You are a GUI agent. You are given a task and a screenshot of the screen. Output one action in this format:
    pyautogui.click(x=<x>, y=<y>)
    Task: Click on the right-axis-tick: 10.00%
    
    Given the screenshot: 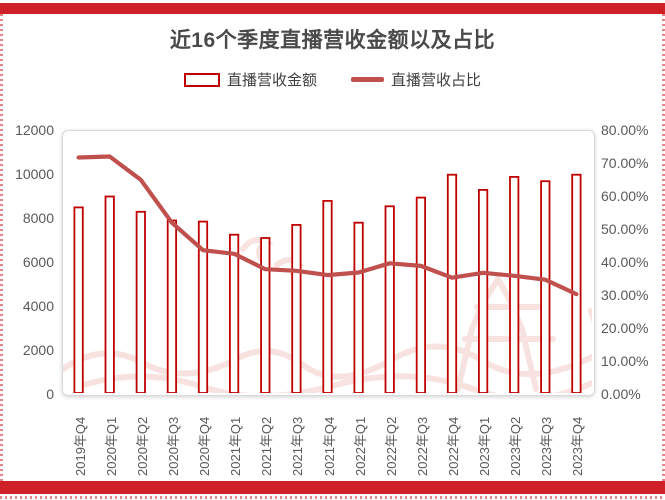 What is the action you would take?
    pyautogui.click(x=625, y=361)
    